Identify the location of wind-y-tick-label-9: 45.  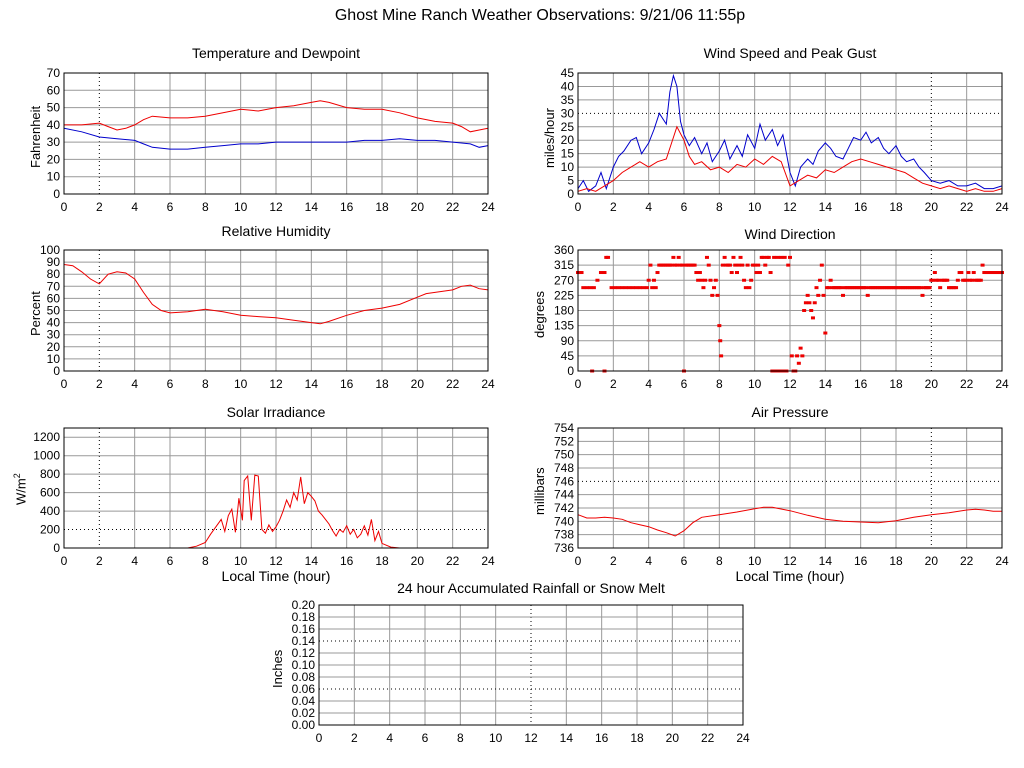
(568, 73).